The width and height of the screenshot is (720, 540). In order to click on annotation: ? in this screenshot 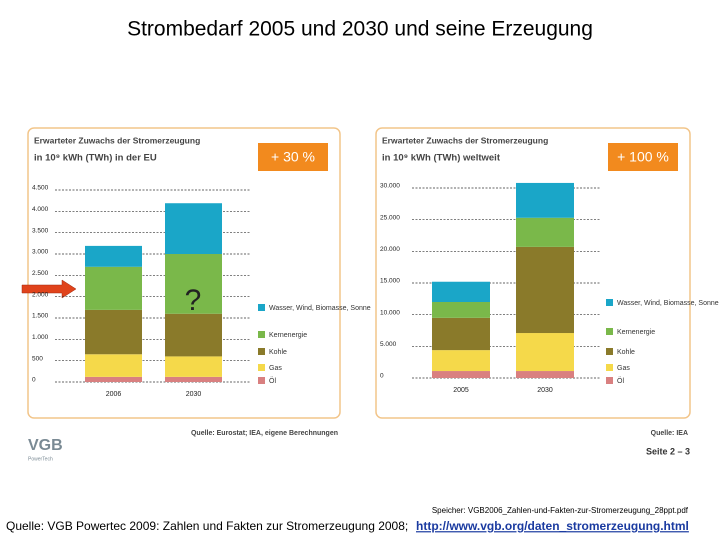, I will do `click(193, 300)`.